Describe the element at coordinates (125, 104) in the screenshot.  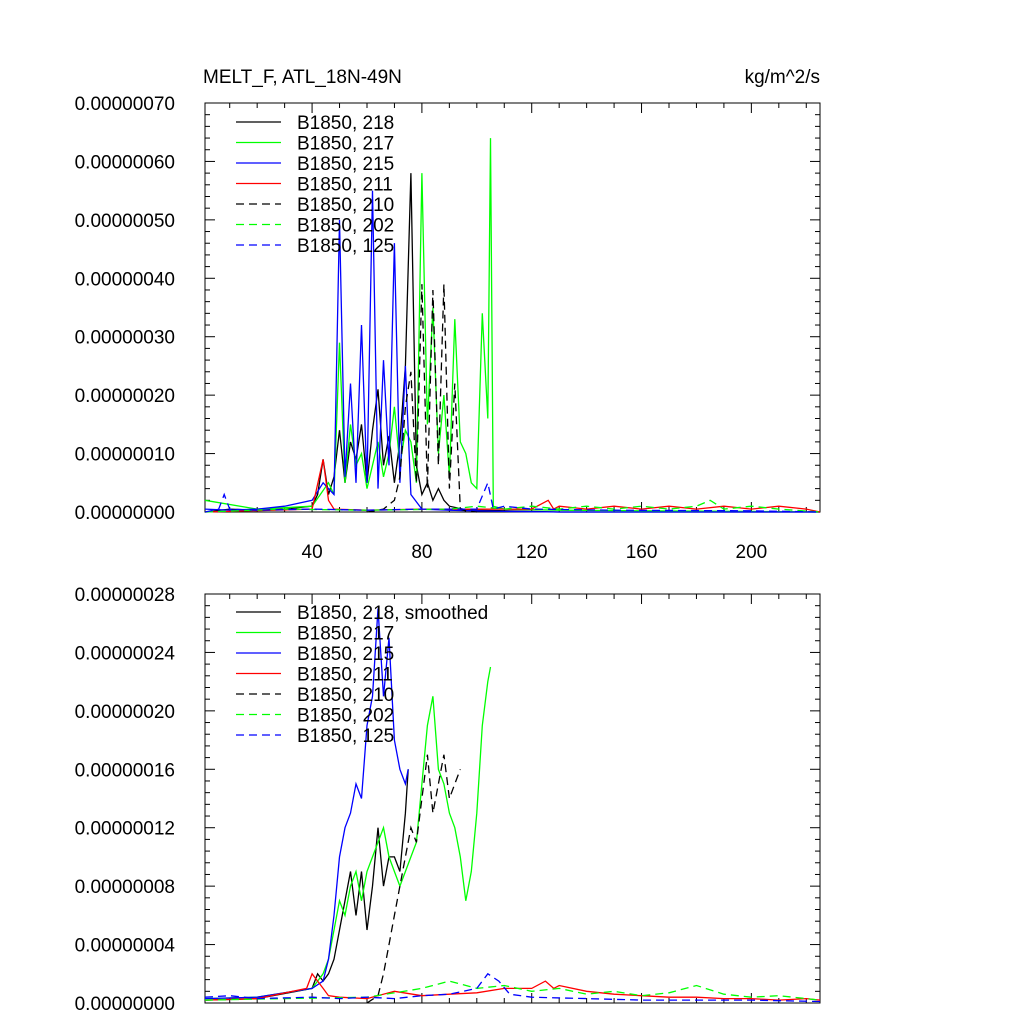
I see `y-tick-label: 0.00000070` at that location.